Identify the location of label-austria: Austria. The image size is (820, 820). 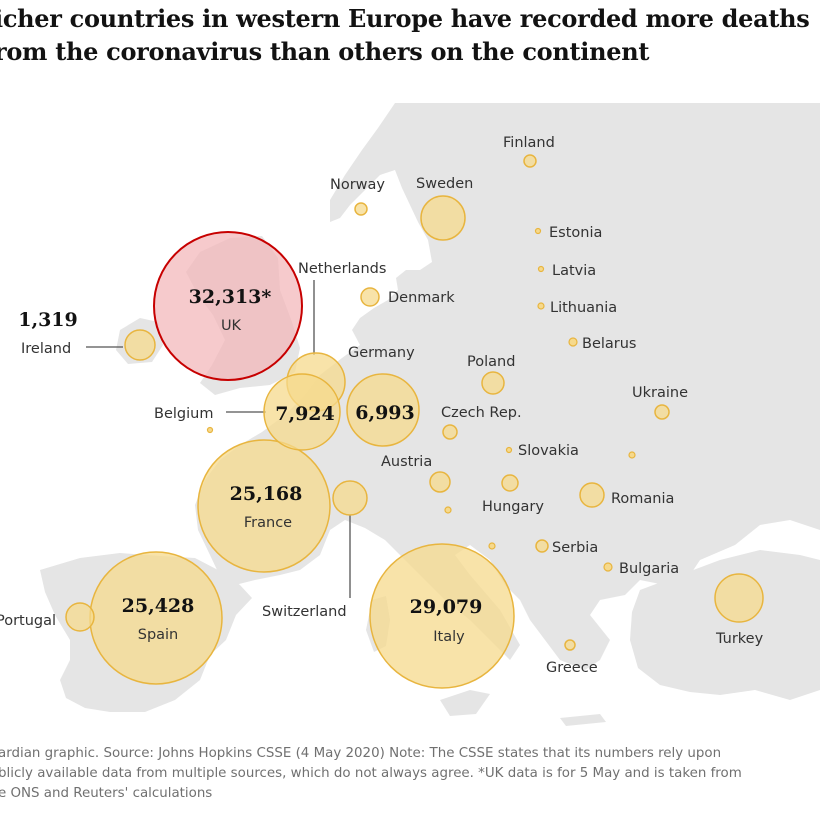
(406, 462).